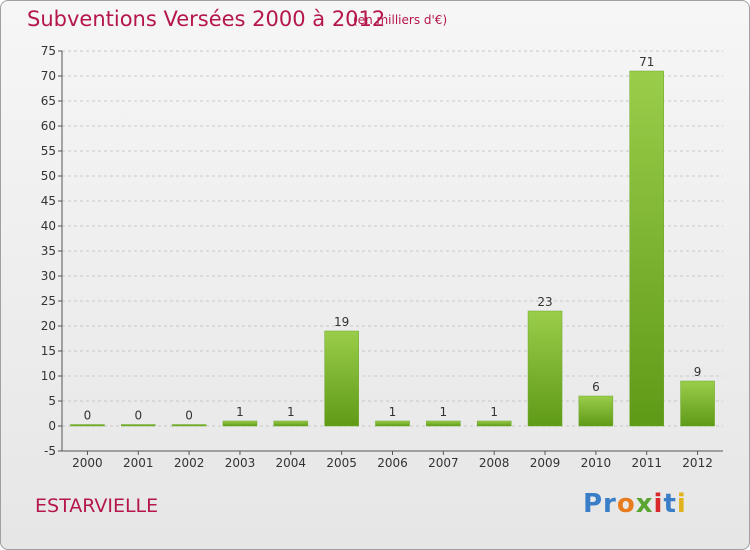 Image resolution: width=750 pixels, height=550 pixels. What do you see at coordinates (646, 463) in the screenshot?
I see `x-tick-label: 2011` at bounding box center [646, 463].